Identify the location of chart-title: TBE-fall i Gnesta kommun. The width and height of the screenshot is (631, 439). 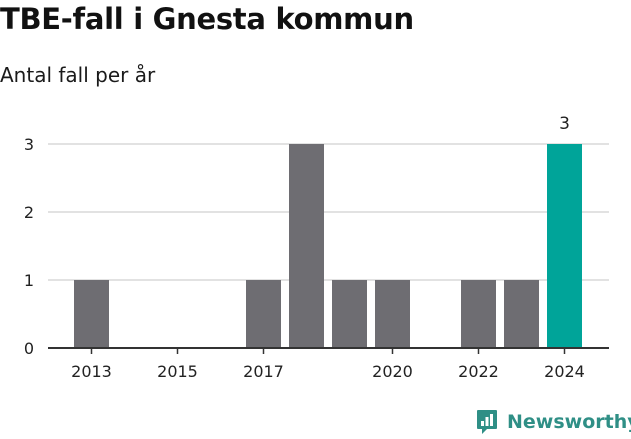
(207, 19).